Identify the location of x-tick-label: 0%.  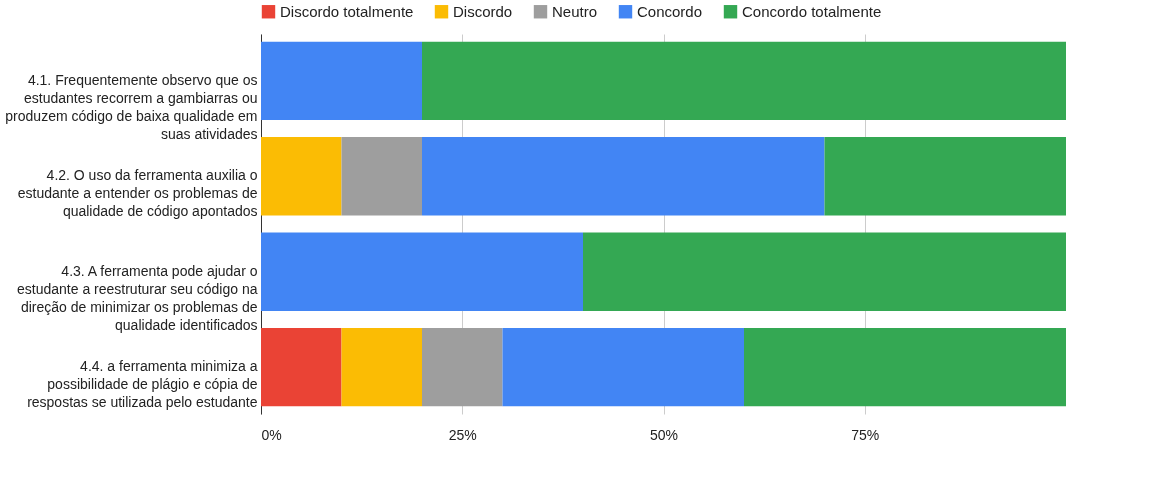
(271, 434).